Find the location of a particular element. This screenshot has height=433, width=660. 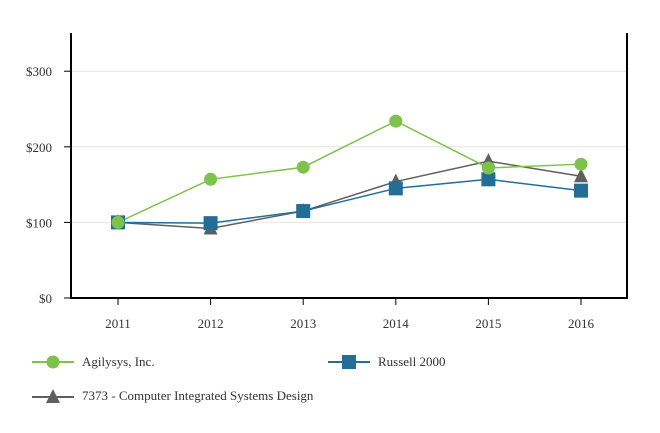

series-line-square is located at coordinates (349, 201).